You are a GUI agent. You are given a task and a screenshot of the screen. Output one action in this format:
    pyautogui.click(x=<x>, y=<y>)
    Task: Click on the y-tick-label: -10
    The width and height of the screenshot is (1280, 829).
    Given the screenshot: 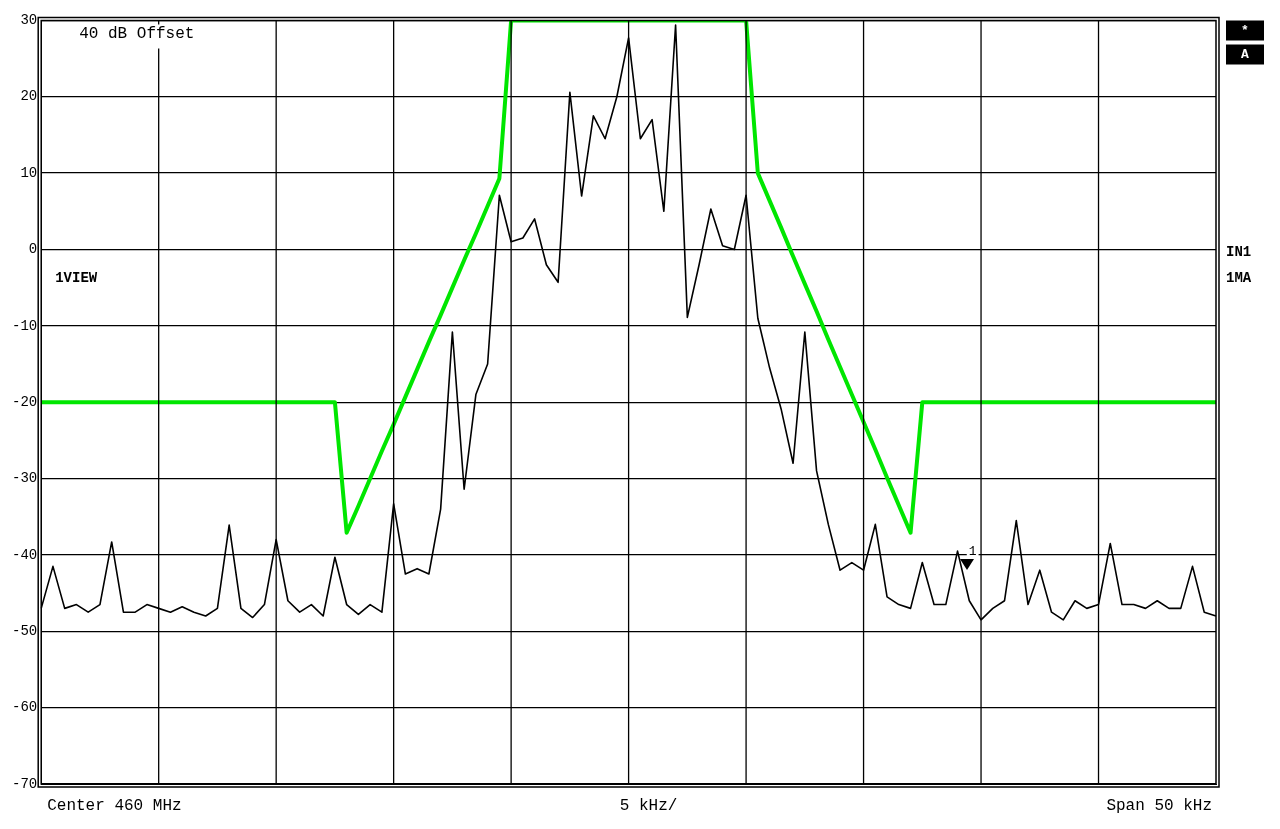 What is the action you would take?
    pyautogui.click(x=24, y=325)
    